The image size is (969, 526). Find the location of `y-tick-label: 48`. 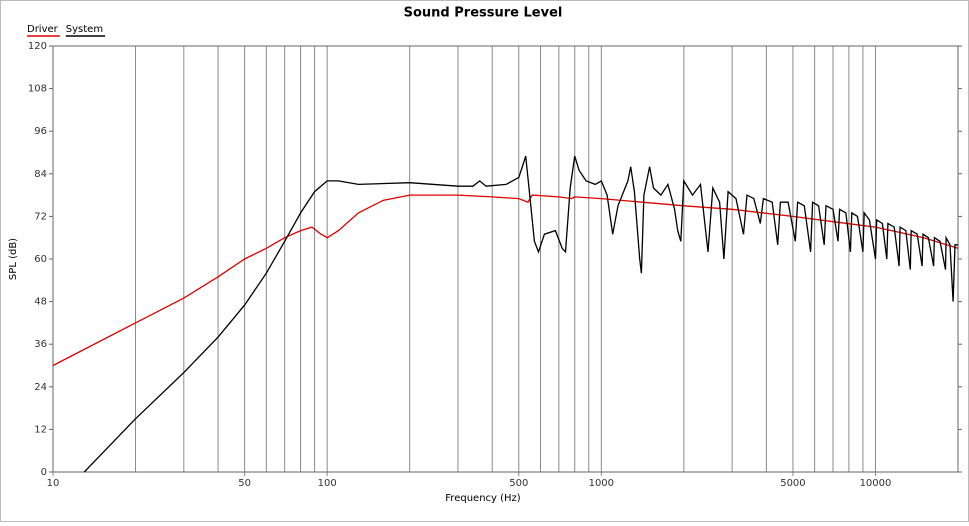

y-tick-label: 48 is located at coordinates (40, 302).